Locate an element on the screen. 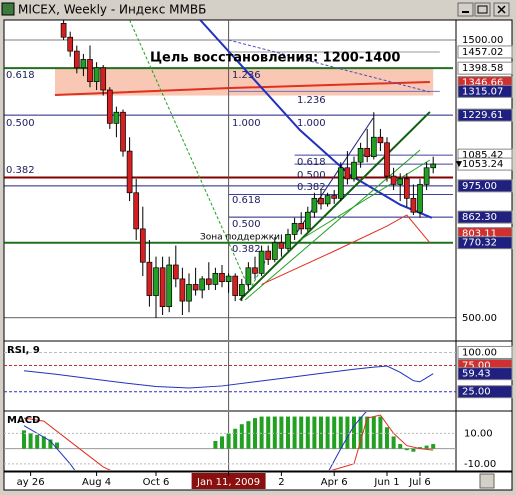 This screenshot has height=495, width=516. x-tick-label: Apr 6 is located at coordinates (334, 482).